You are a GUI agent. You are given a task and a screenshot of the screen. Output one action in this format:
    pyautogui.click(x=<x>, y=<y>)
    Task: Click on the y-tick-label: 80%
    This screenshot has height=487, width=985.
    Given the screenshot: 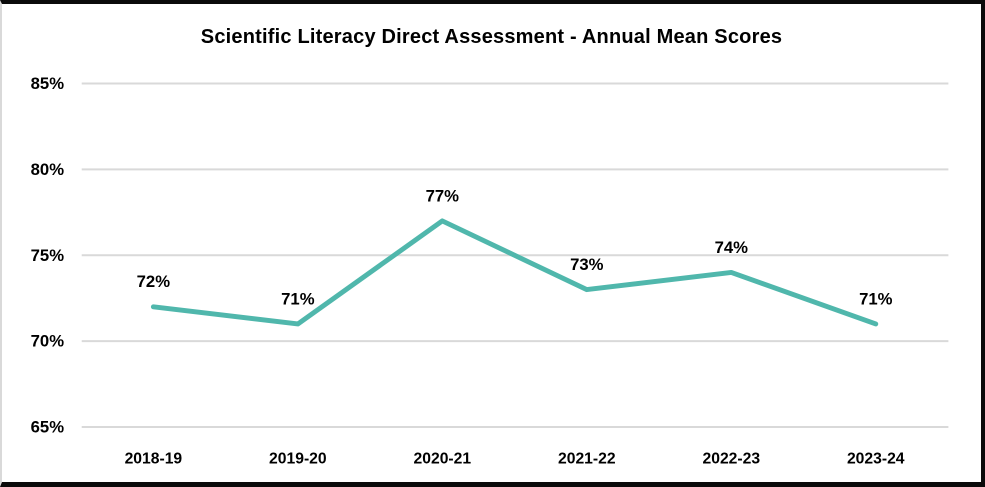 What is the action you would take?
    pyautogui.click(x=48, y=169)
    